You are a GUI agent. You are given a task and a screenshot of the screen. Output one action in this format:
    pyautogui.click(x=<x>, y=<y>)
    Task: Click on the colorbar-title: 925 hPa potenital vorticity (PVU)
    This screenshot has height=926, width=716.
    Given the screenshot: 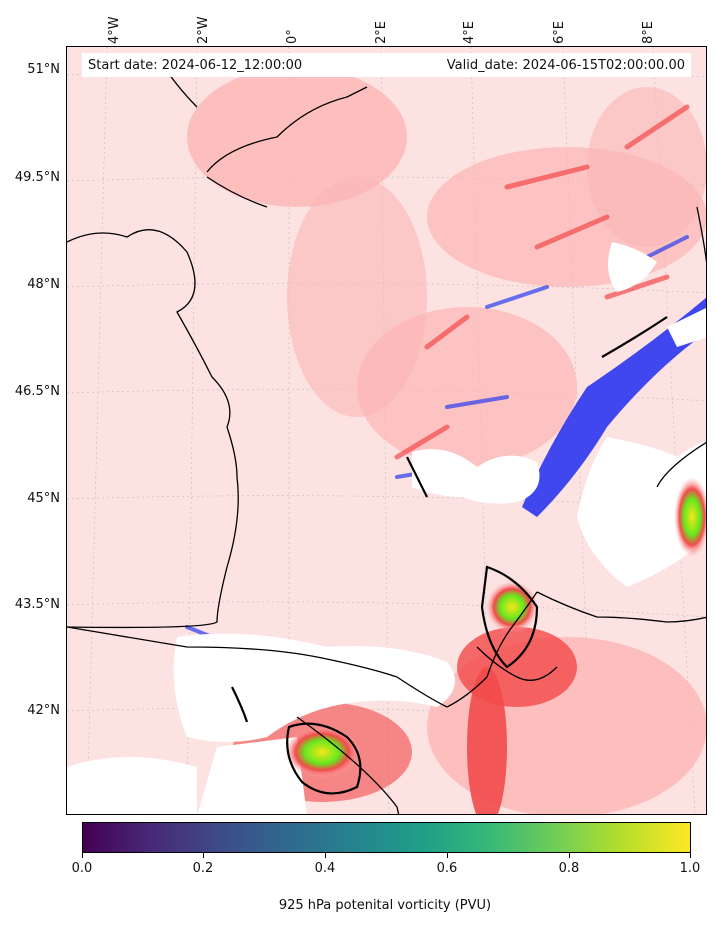 What is the action you would take?
    pyautogui.click(x=385, y=905)
    